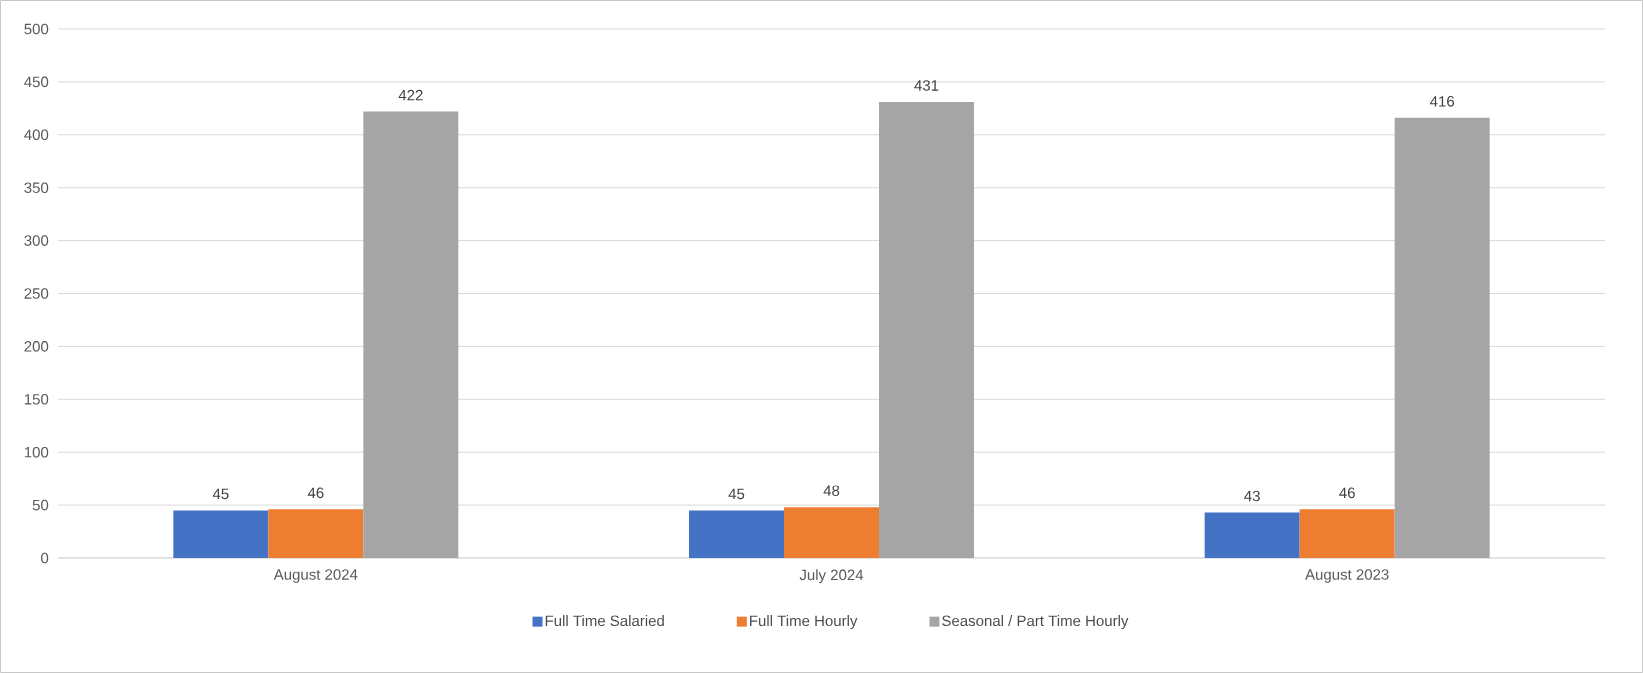  What do you see at coordinates (604, 621) in the screenshot?
I see `legend-label: Full Time Salaried` at bounding box center [604, 621].